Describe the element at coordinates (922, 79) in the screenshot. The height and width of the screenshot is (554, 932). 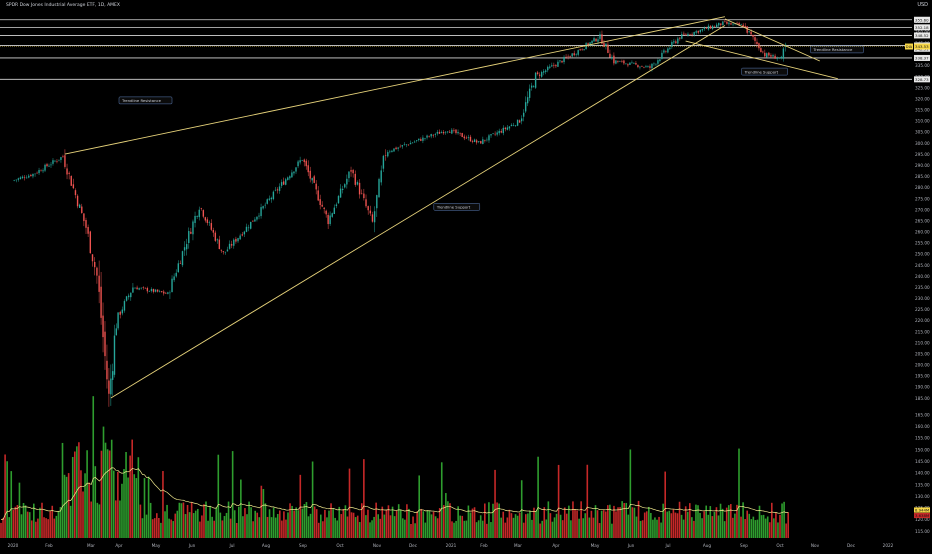
I see `price-badge` at that location.